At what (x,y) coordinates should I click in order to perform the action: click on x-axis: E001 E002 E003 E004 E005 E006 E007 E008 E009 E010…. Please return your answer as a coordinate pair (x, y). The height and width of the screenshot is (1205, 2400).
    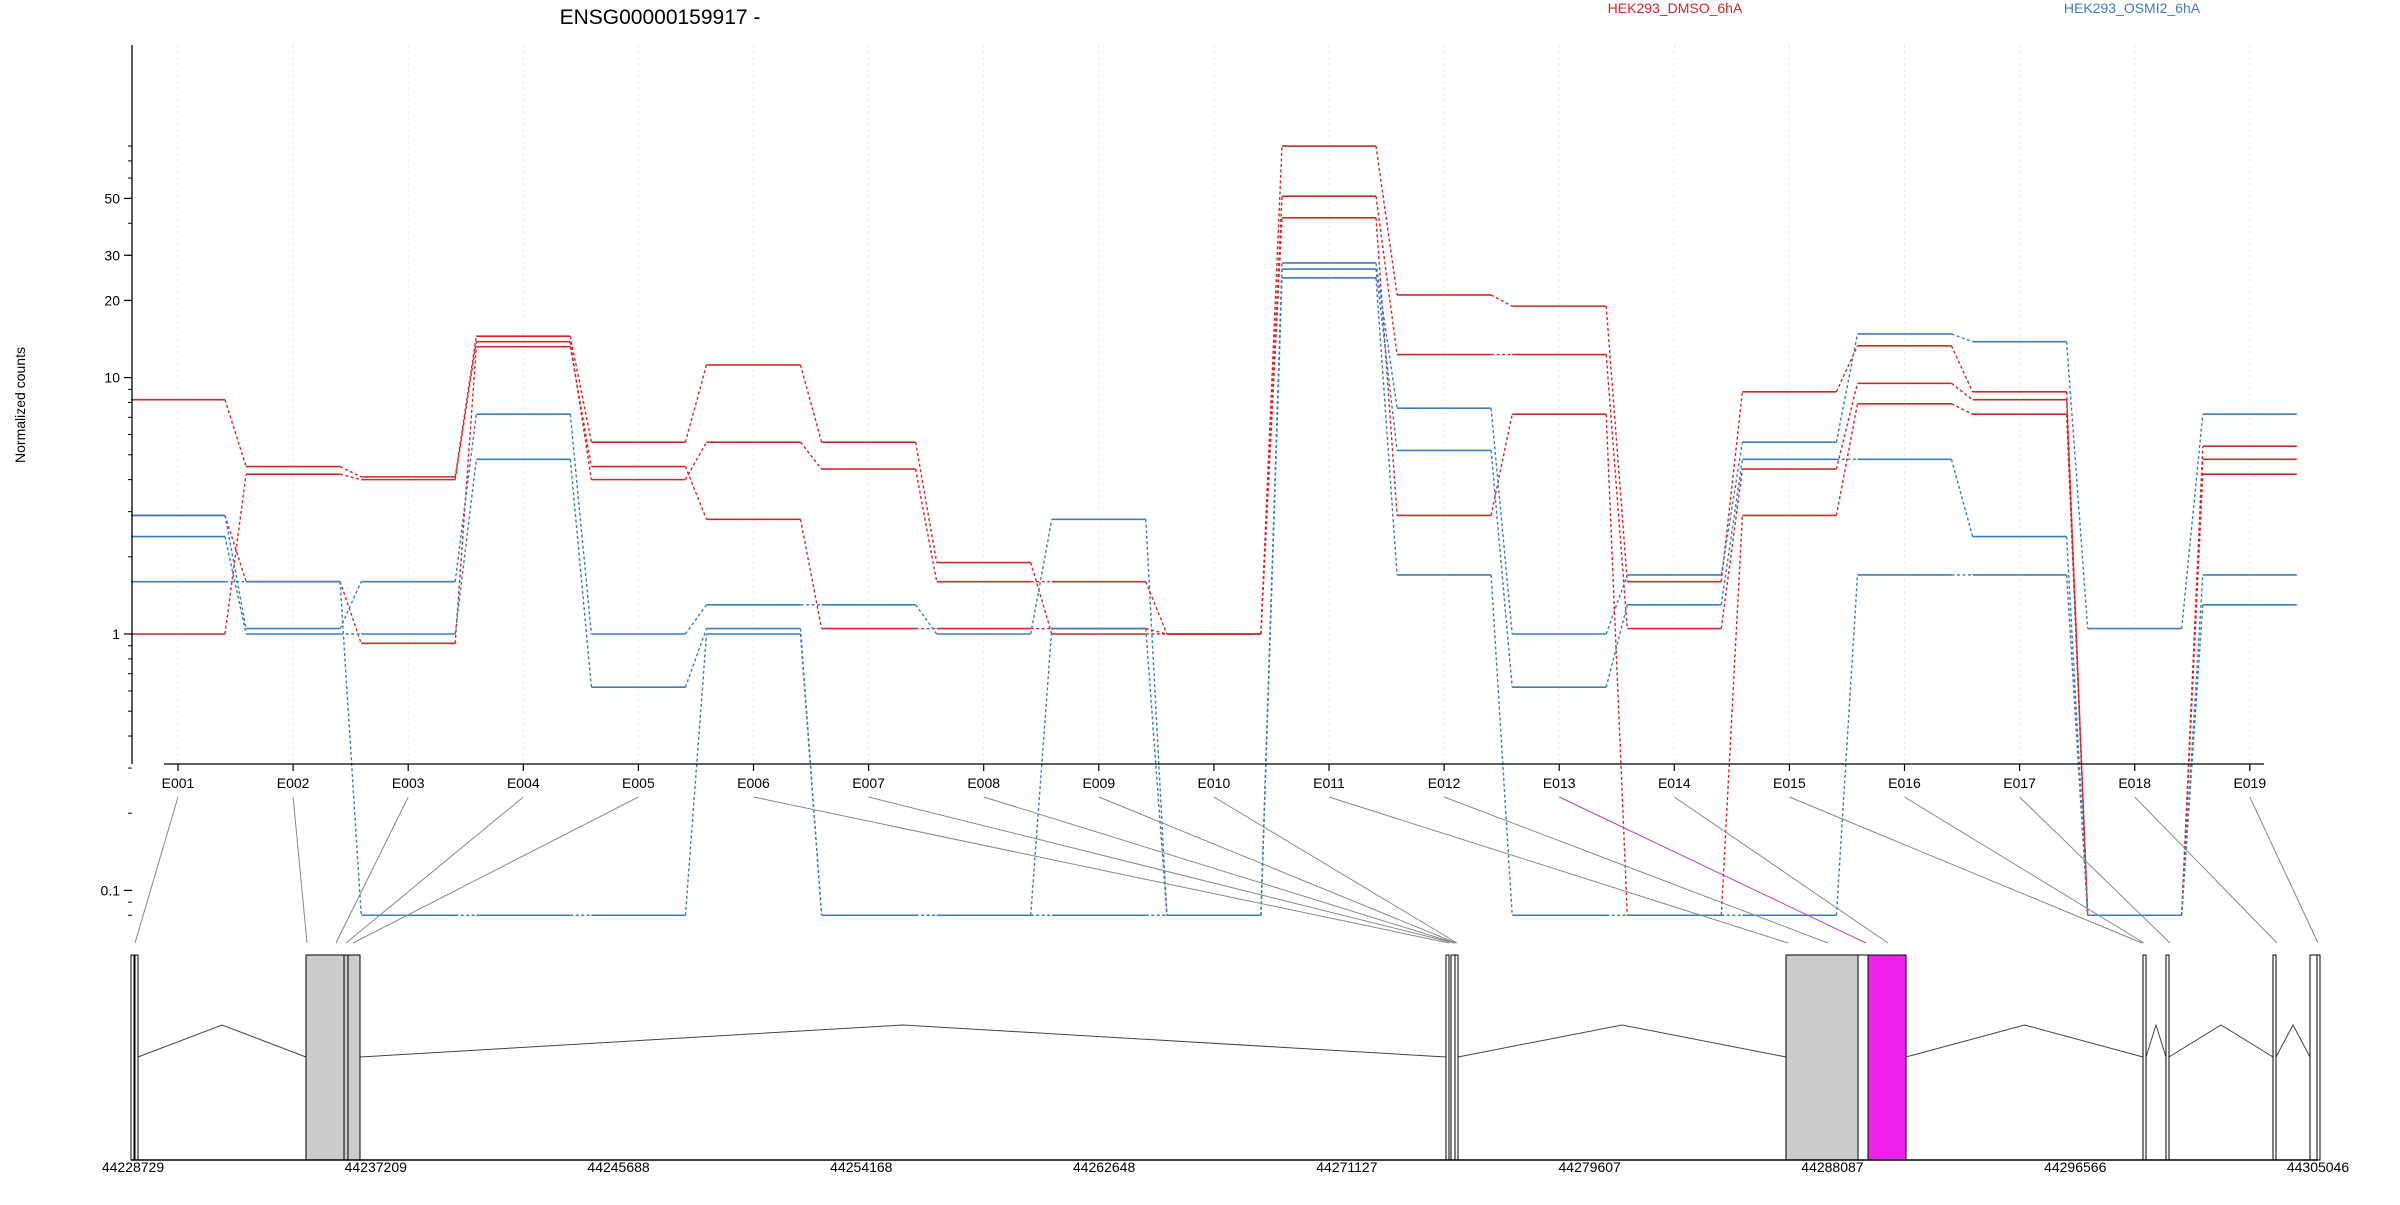
    Looking at the image, I should click on (1214, 777).